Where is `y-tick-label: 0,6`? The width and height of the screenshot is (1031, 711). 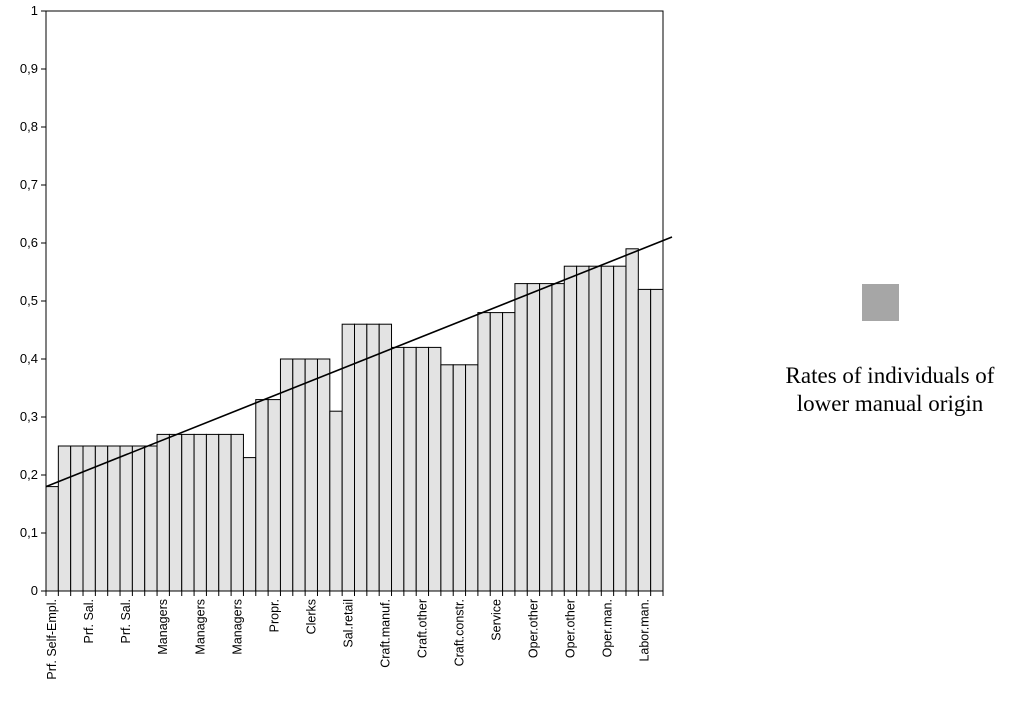
y-tick-label: 0,6 is located at coordinates (29, 242).